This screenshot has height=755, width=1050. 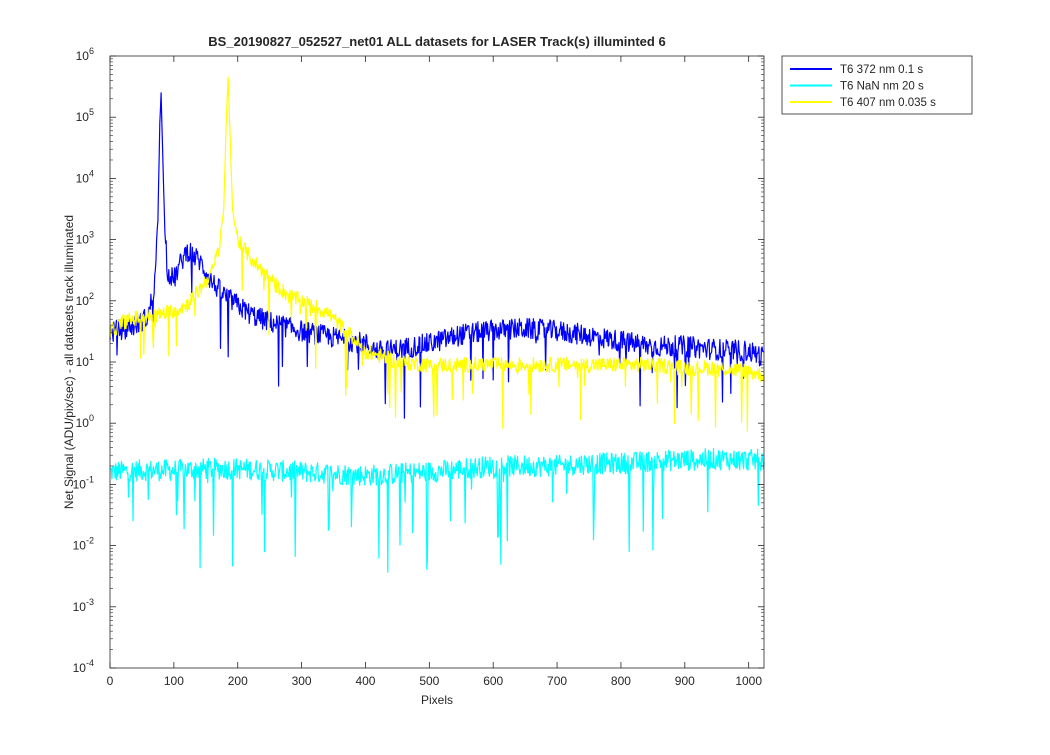 What do you see at coordinates (85, 360) in the screenshot?
I see `y-tick-label: 10¹` at bounding box center [85, 360].